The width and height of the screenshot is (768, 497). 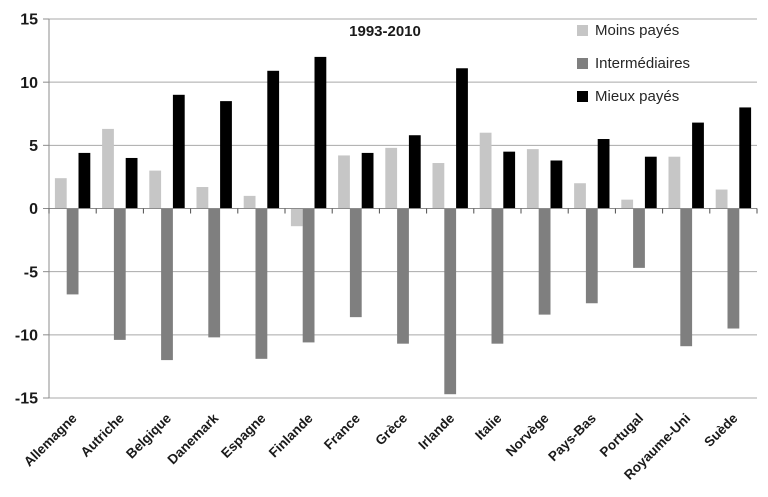 I want to click on bar-mieux-payes-norvege, so click(x=556, y=184).